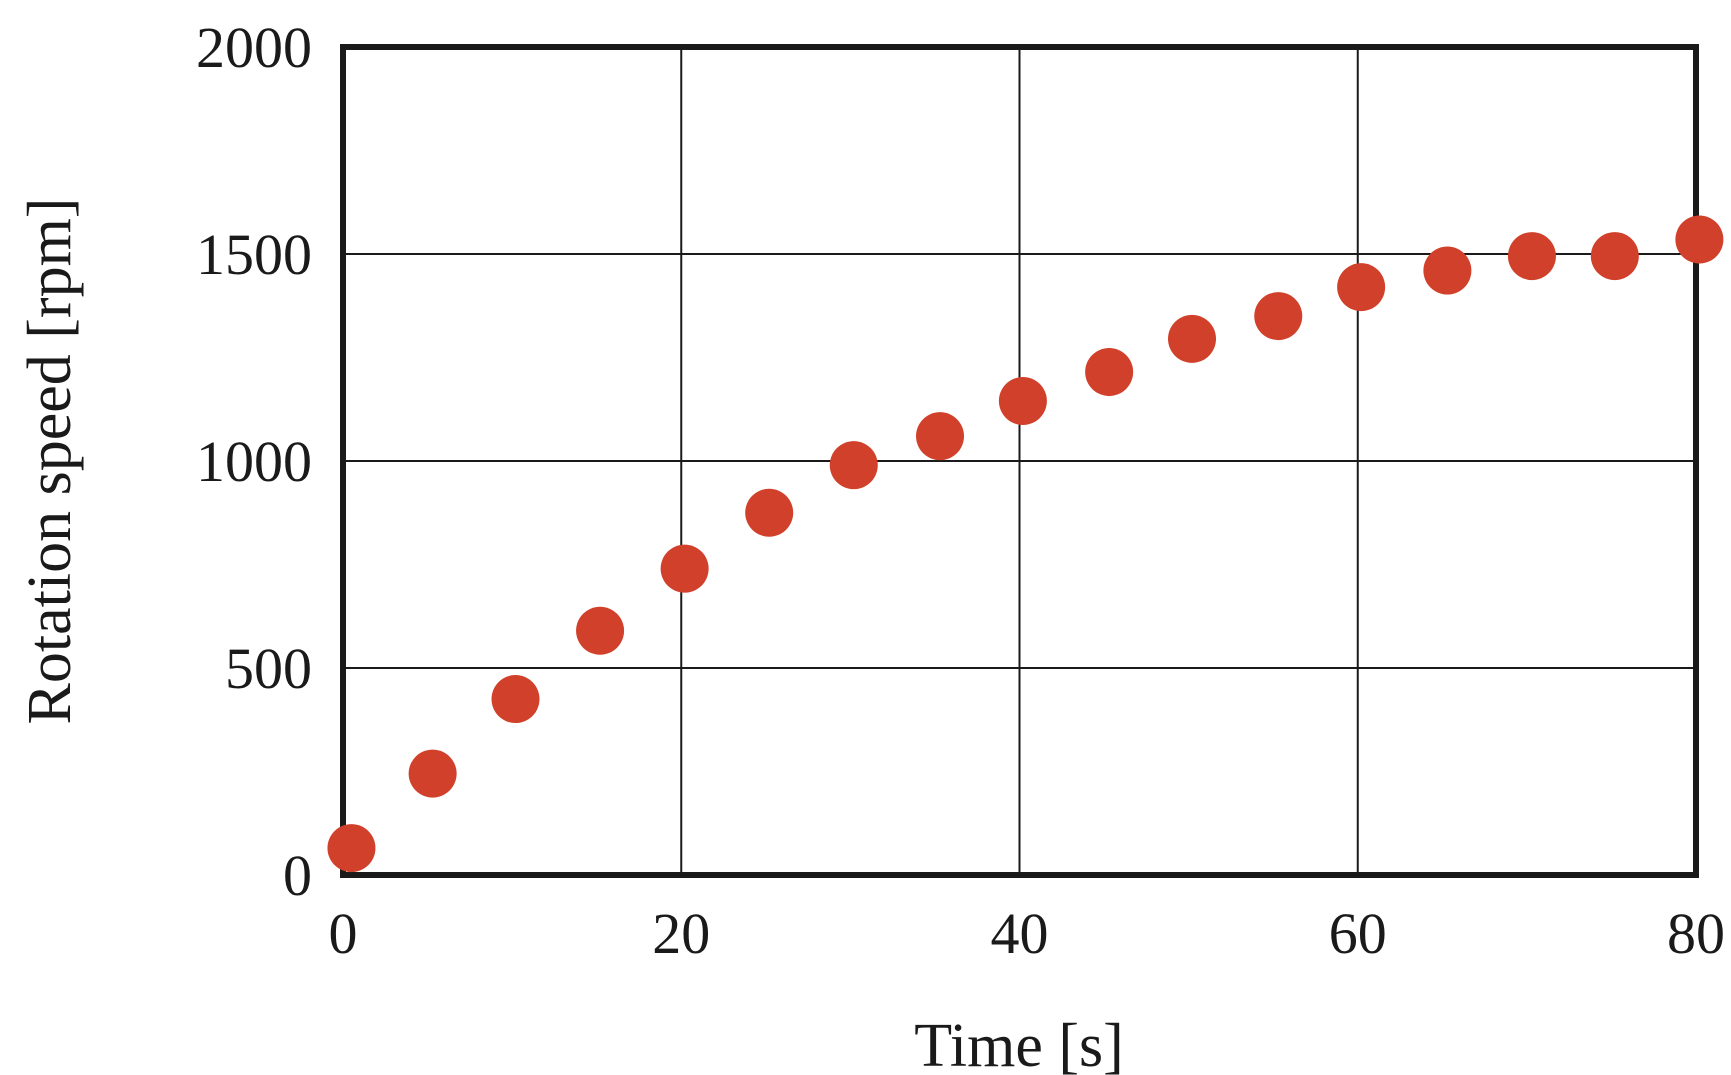 Image resolution: width=1731 pixels, height=1075 pixels. What do you see at coordinates (254, 254) in the screenshot?
I see `y-tick-label: 1500` at bounding box center [254, 254].